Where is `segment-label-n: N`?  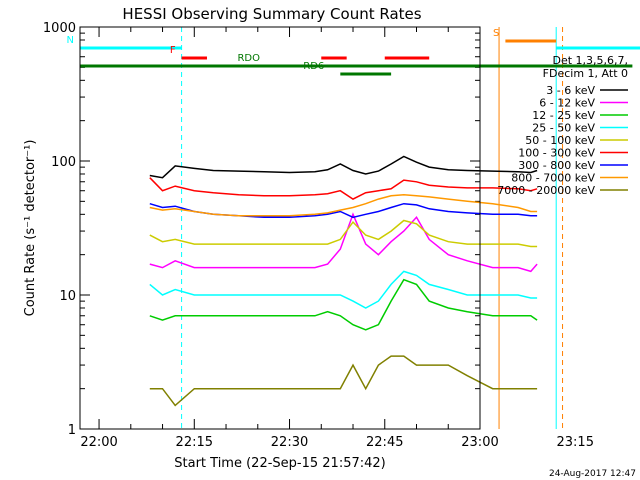
segment-label-n: N is located at coordinates (70, 40).